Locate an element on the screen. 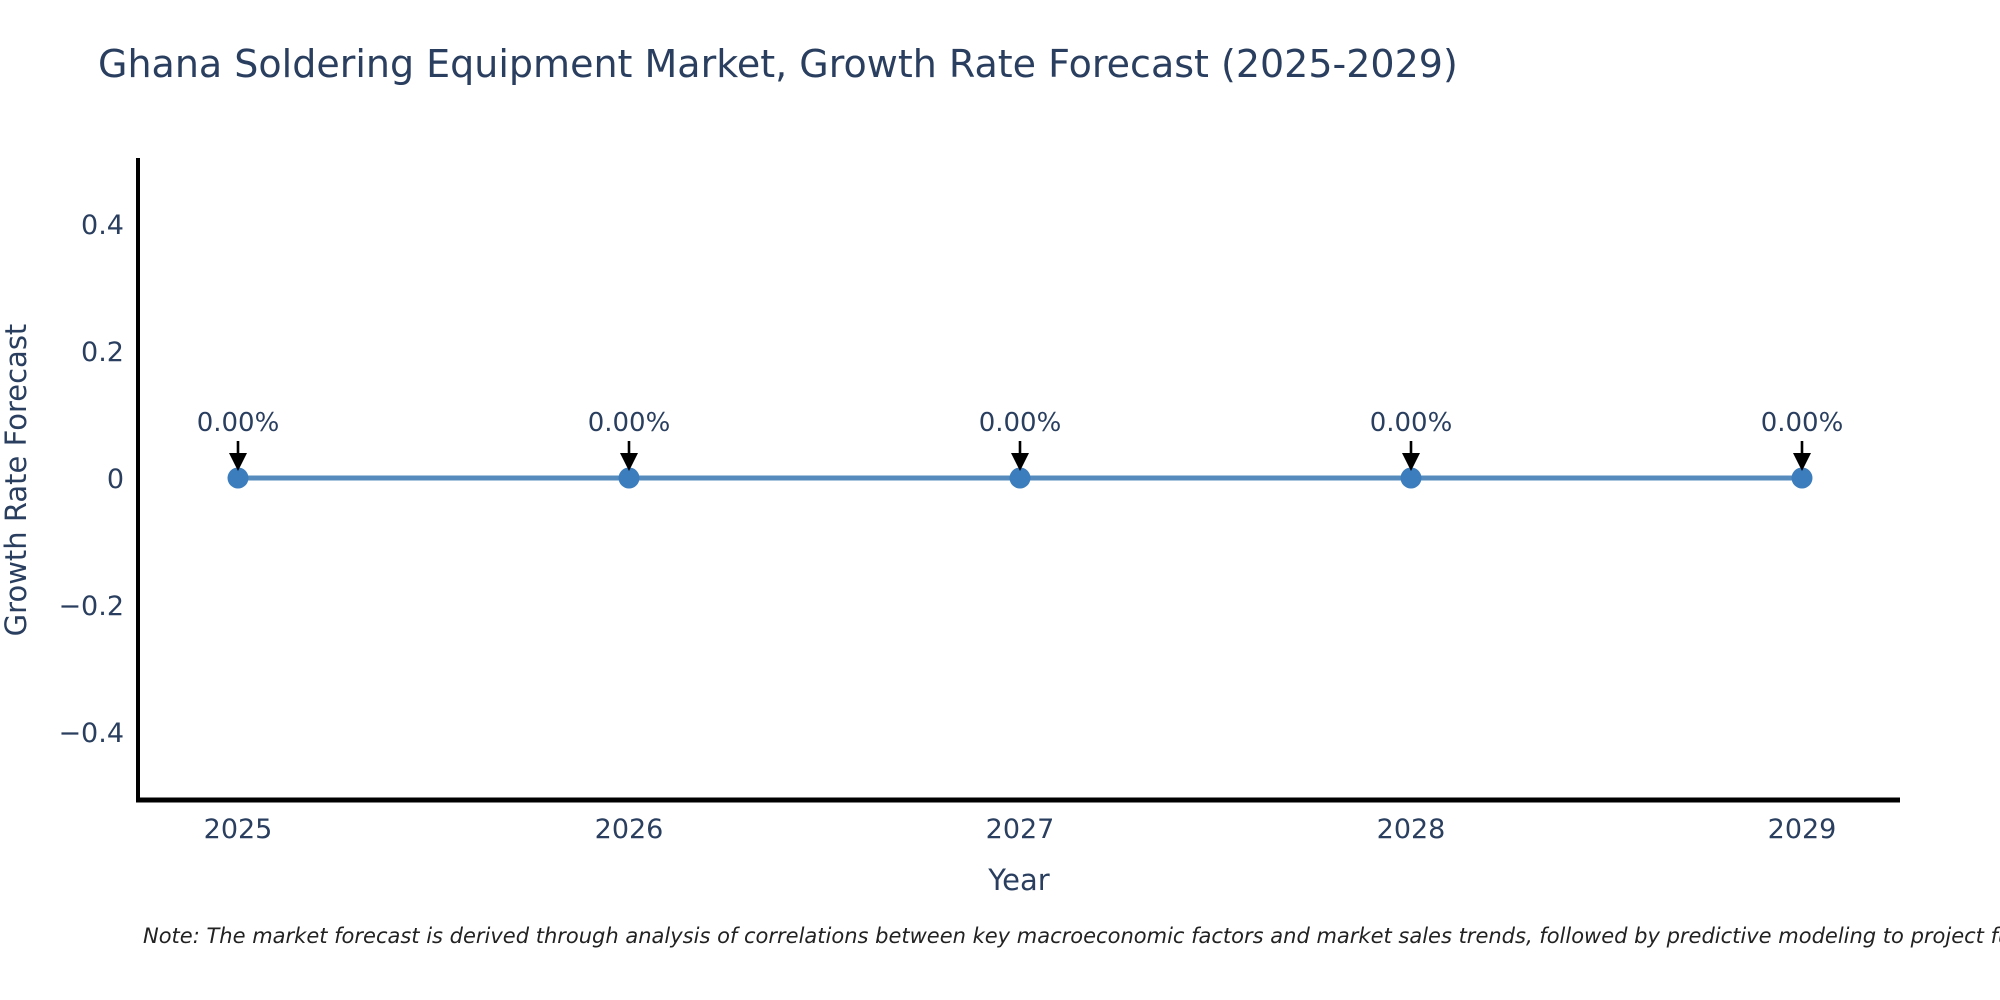 This screenshot has width=2000, height=1000. y-tick-label: −0.2 is located at coordinates (91, 606).